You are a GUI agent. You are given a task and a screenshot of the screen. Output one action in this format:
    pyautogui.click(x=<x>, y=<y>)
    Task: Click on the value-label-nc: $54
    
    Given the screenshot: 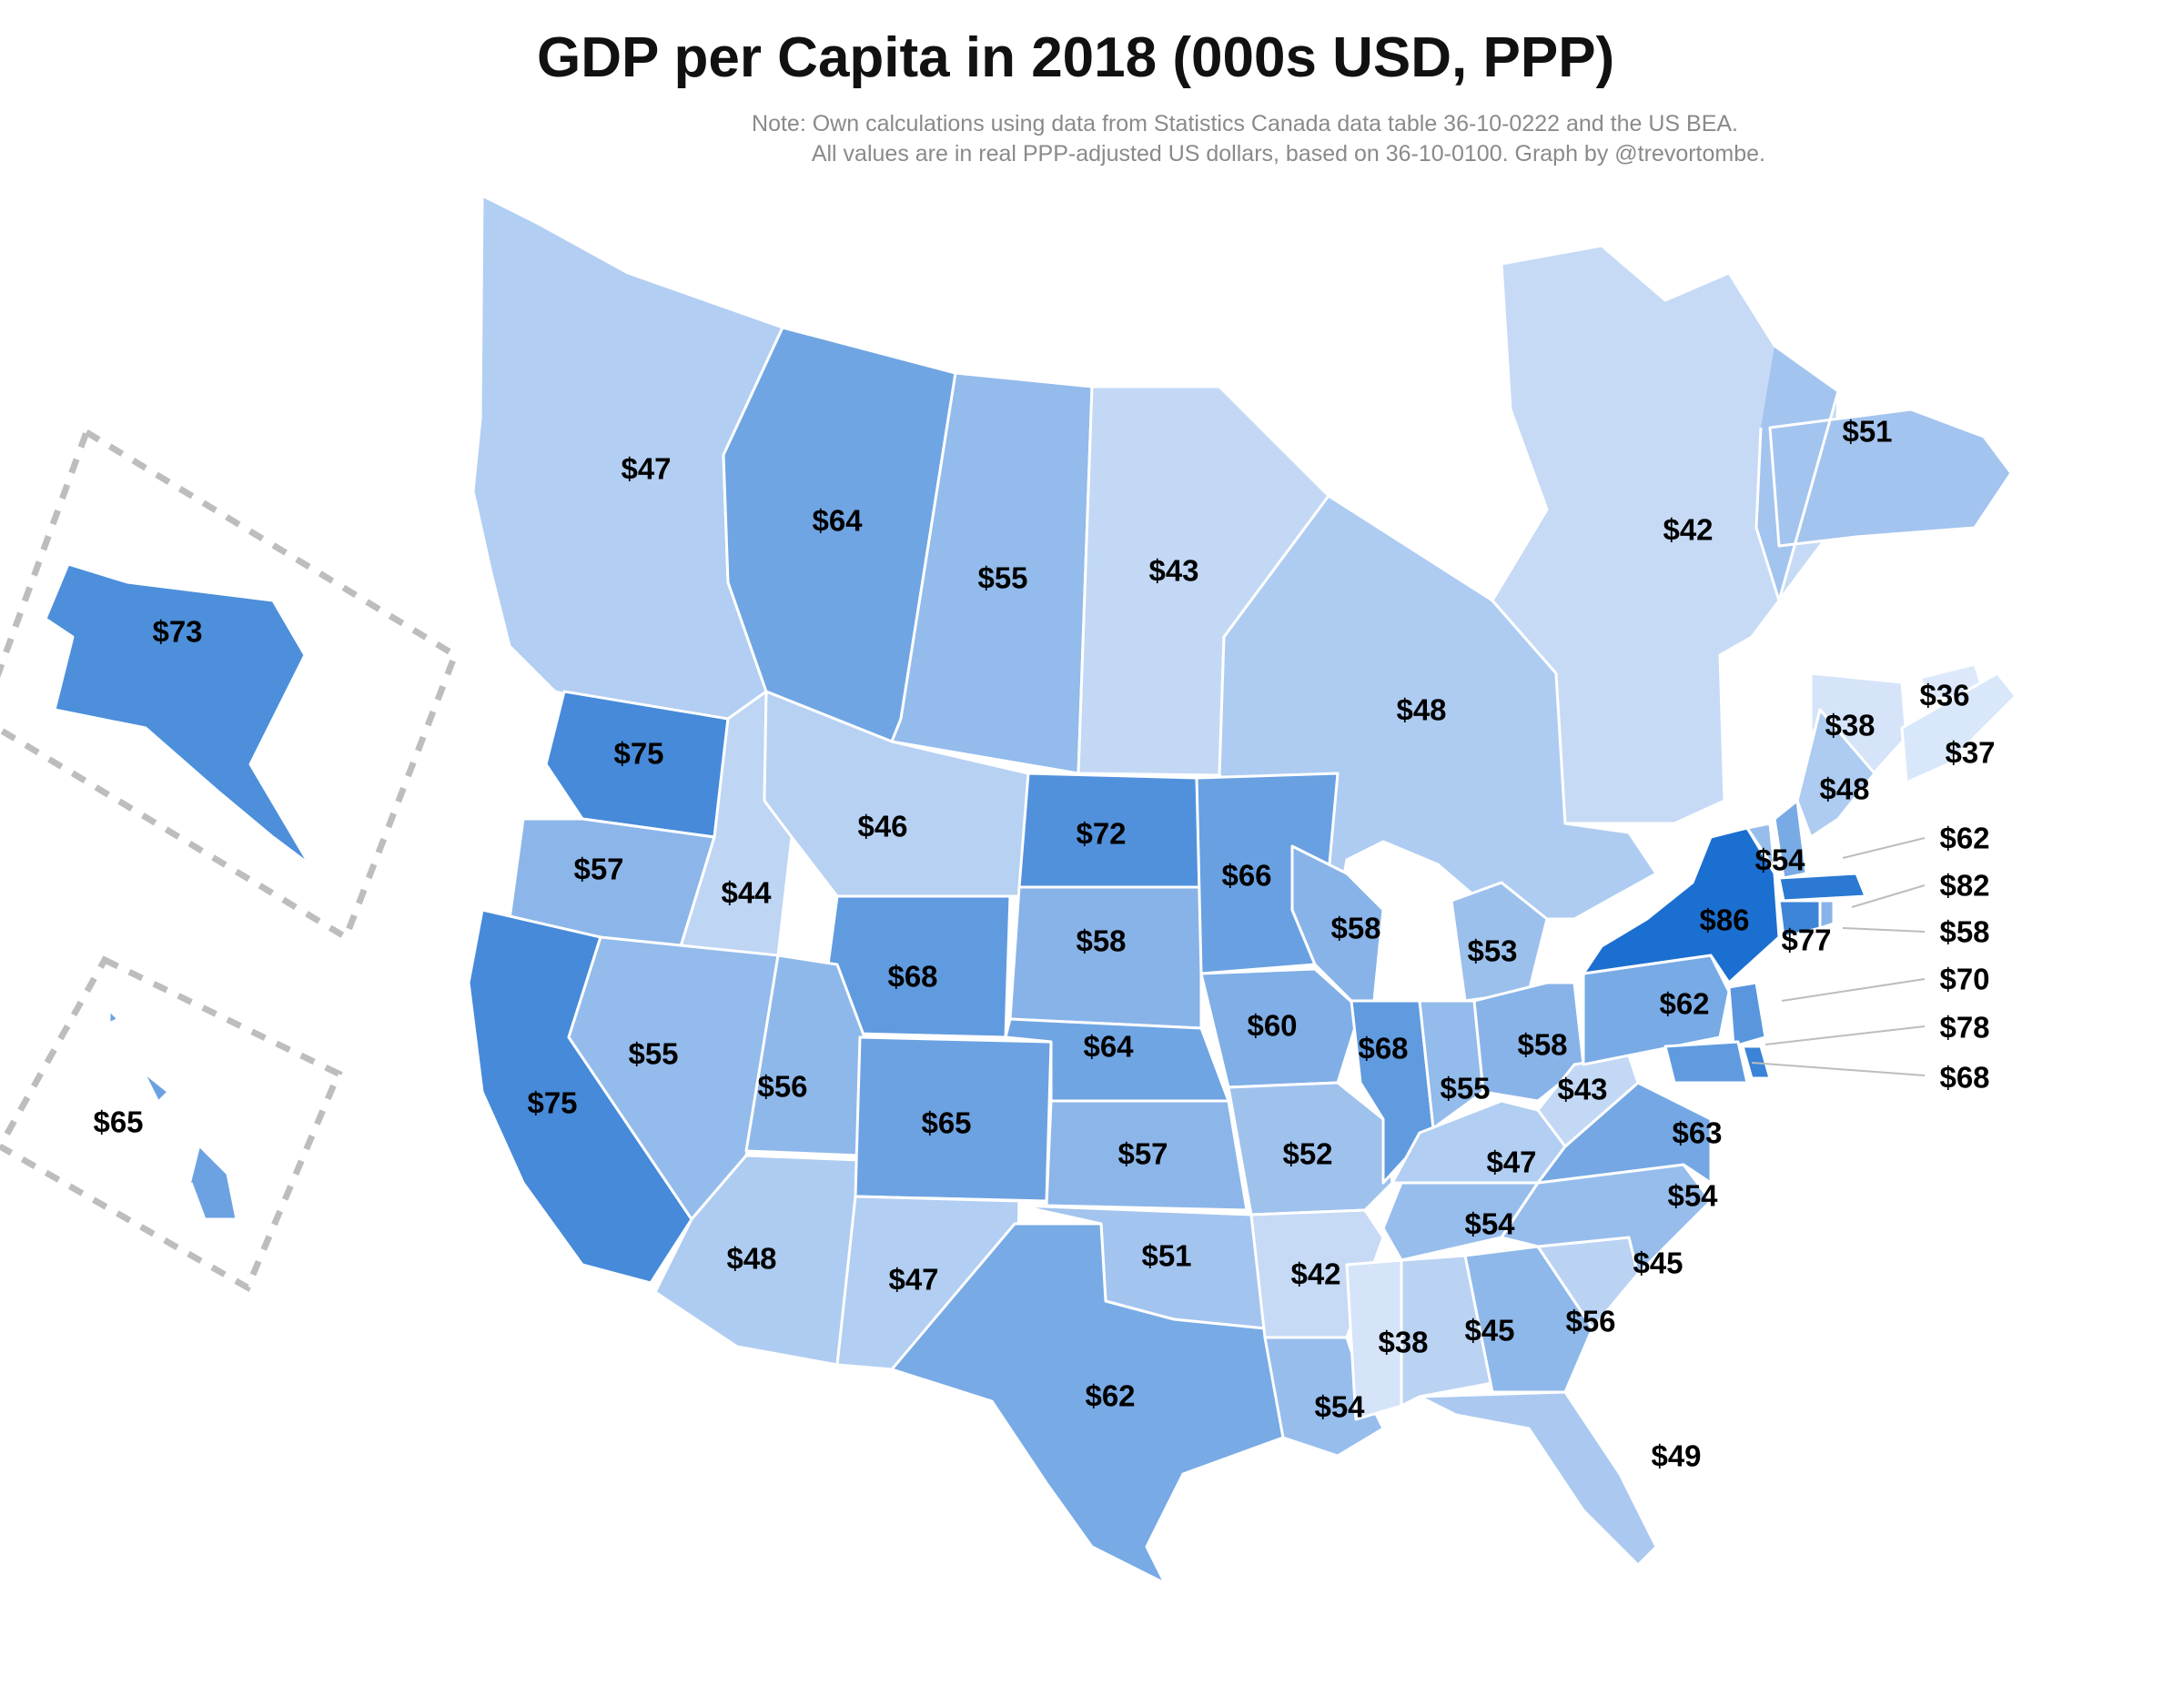 What is the action you would take?
    pyautogui.click(x=1693, y=1196)
    